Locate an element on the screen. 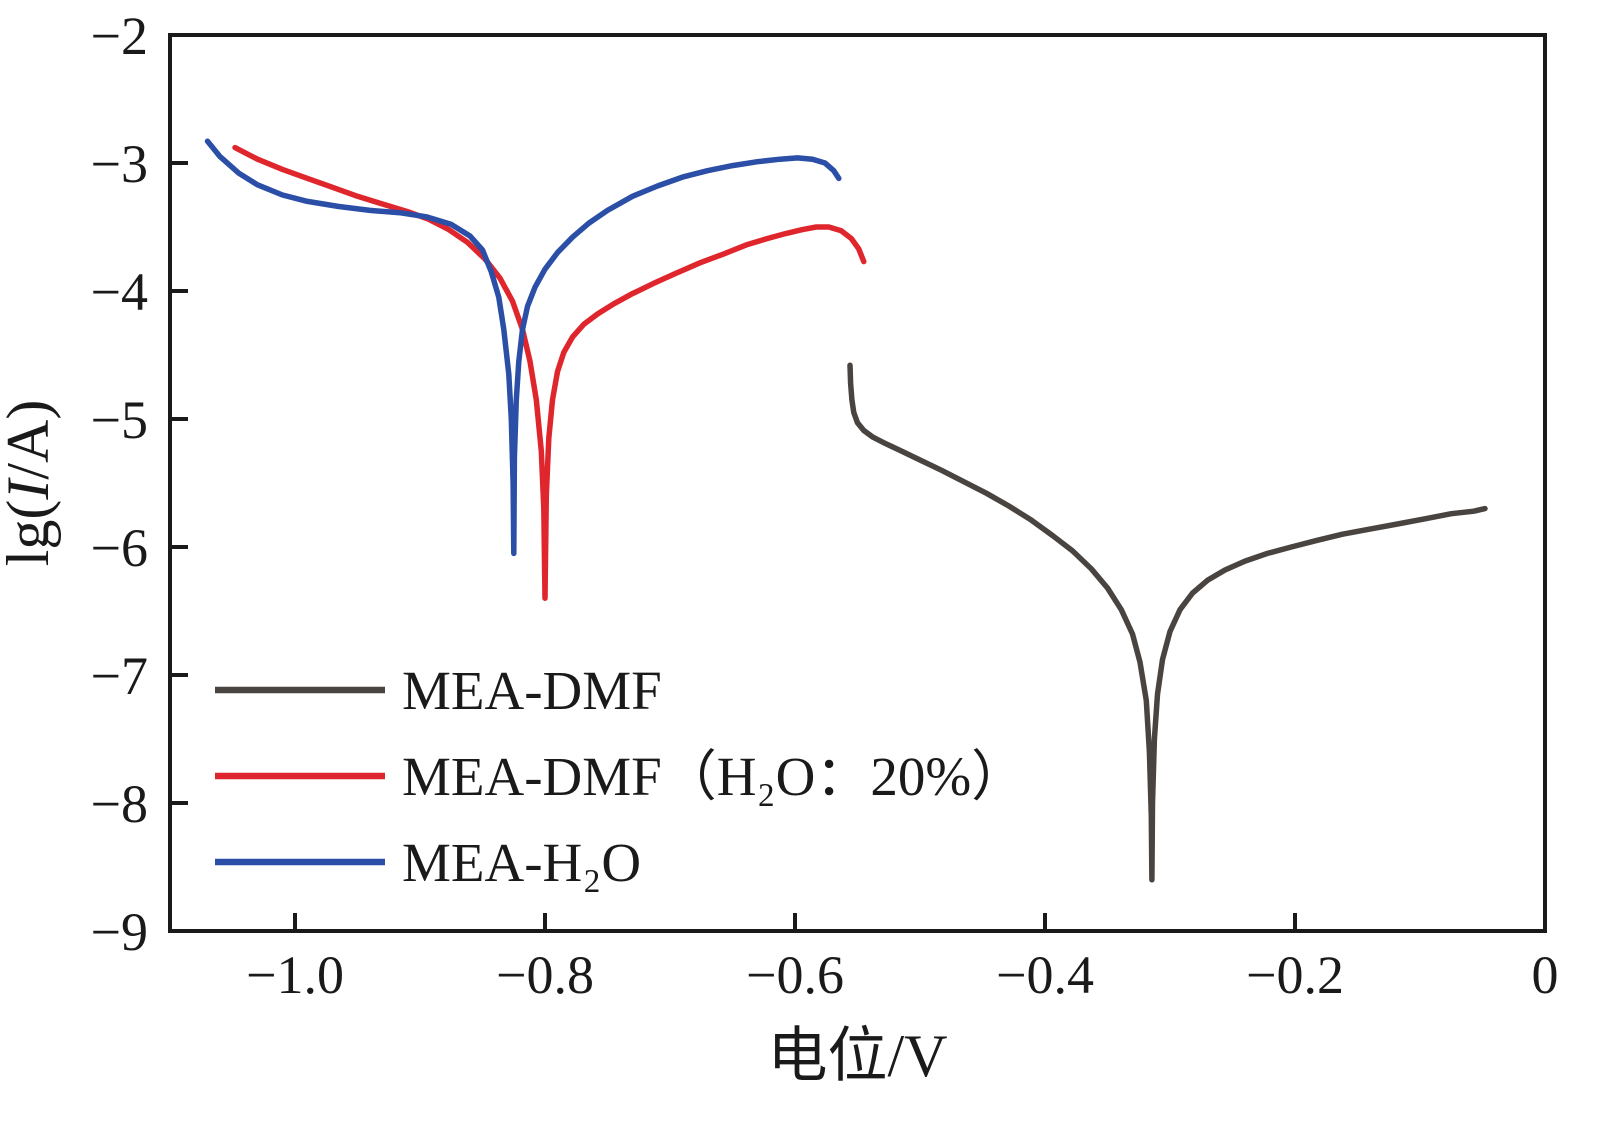  y-axis-tick-label: −7 is located at coordinates (119, 676).